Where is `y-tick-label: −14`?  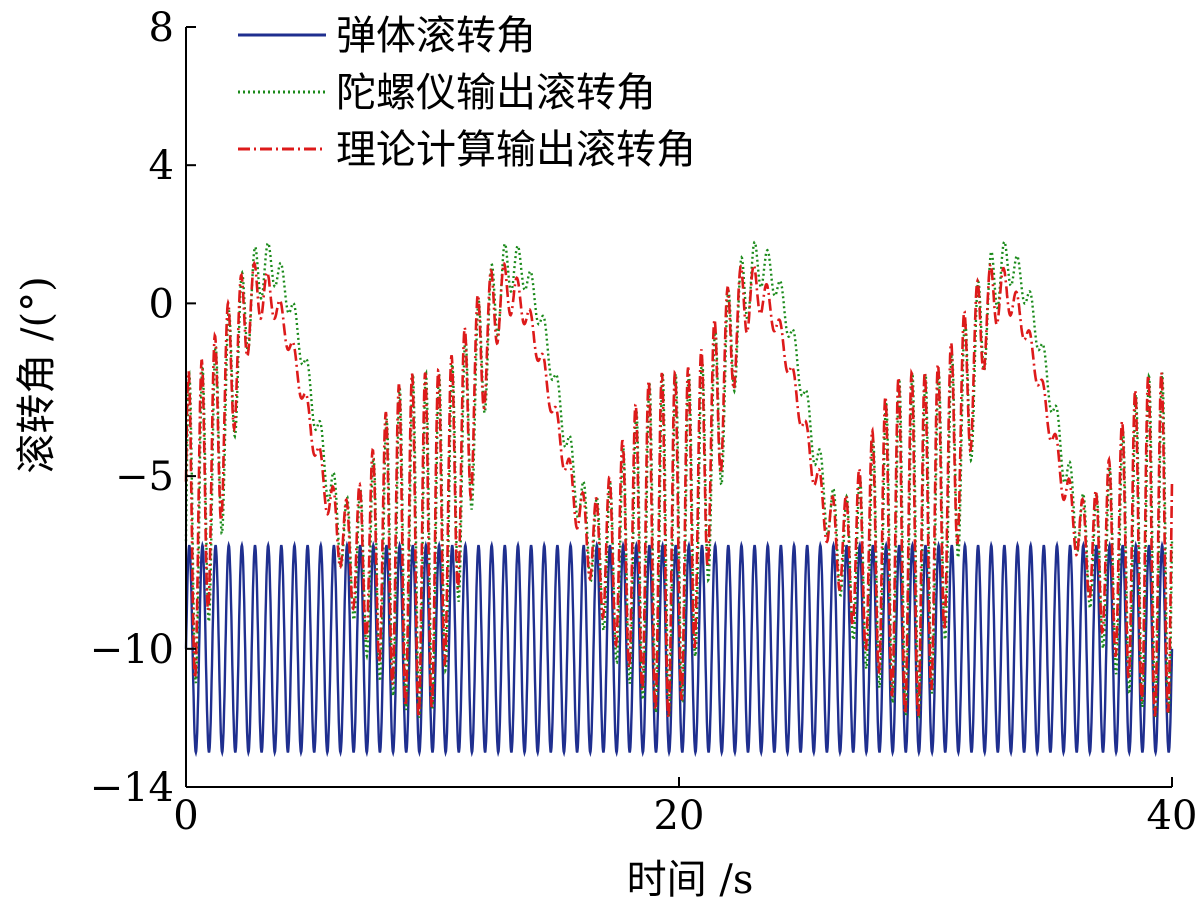 y-tick-label: −14 is located at coordinates (132, 788).